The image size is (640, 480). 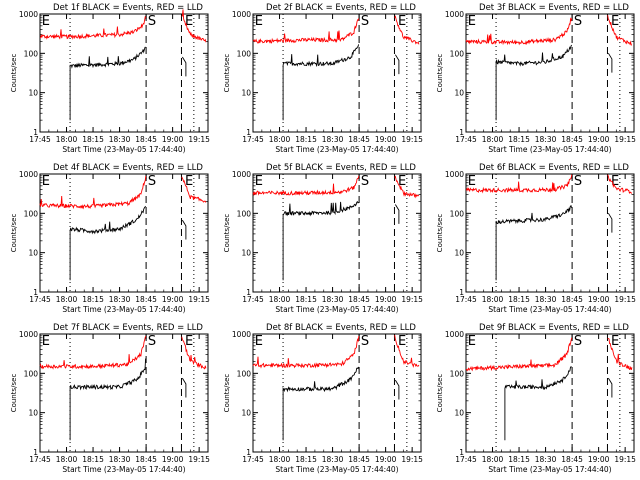 I want to click on panel-title: Det 1f BLACK = Events, RED = LLD, so click(x=128, y=8).